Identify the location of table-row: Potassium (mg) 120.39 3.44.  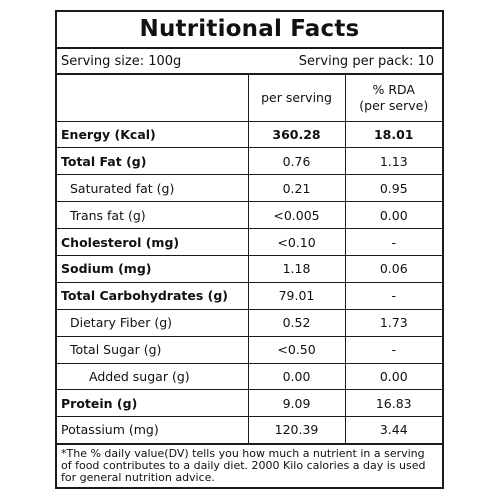
(249, 430).